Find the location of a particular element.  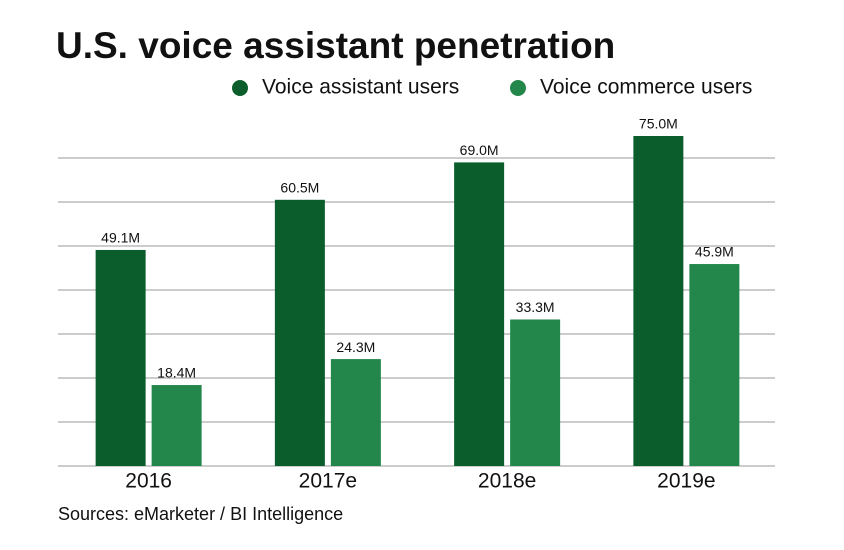

x-tick-label: 2018e is located at coordinates (507, 481).